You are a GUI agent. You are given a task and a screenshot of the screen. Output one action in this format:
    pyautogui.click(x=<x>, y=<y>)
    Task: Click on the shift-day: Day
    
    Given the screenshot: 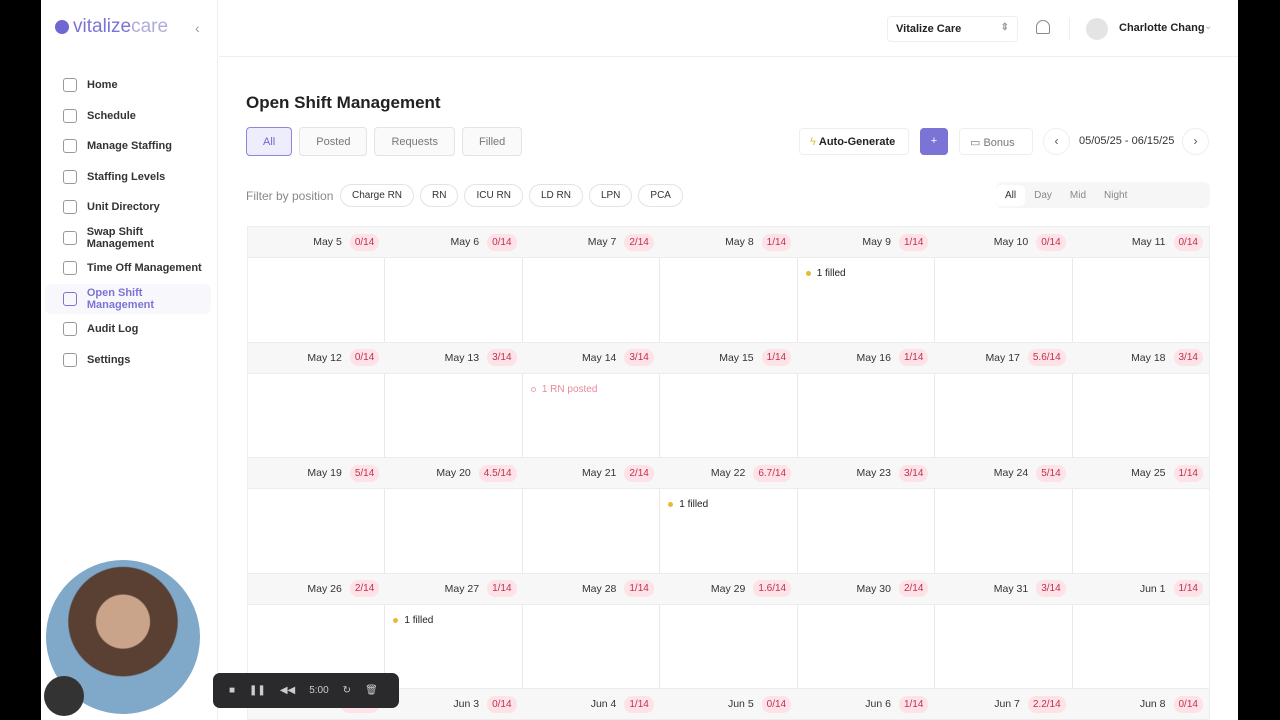 What is the action you would take?
    pyautogui.click(x=1043, y=195)
    